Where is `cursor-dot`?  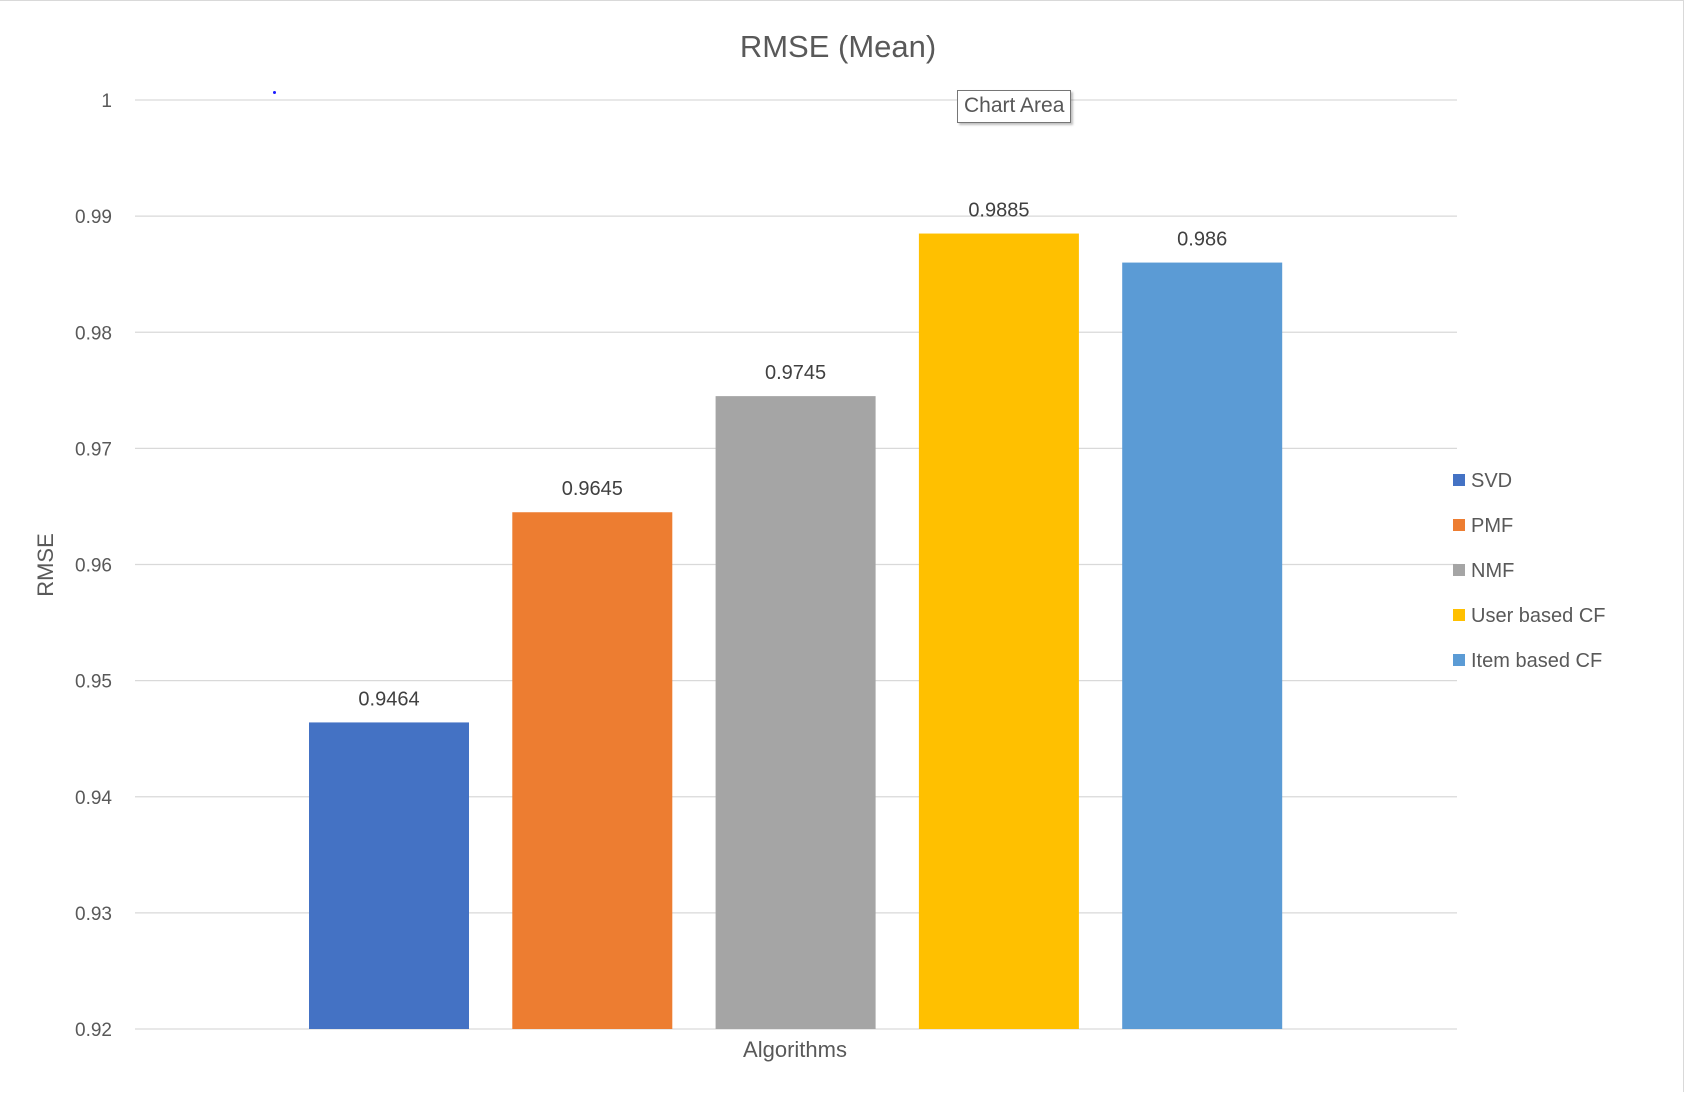
cursor-dot is located at coordinates (274, 92).